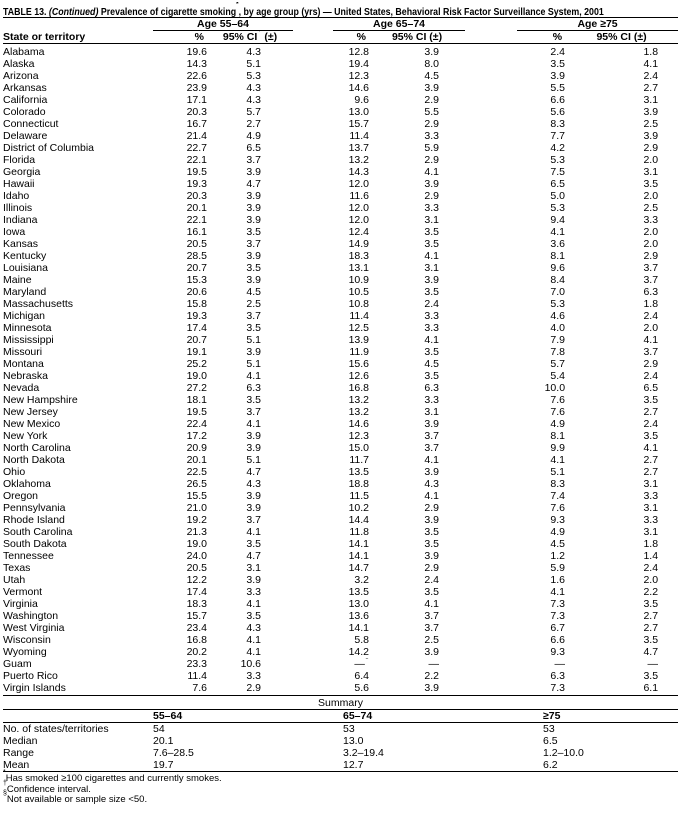 This screenshot has height=825, width=681. I want to click on pct-55-64: 20.1, so click(196, 207).